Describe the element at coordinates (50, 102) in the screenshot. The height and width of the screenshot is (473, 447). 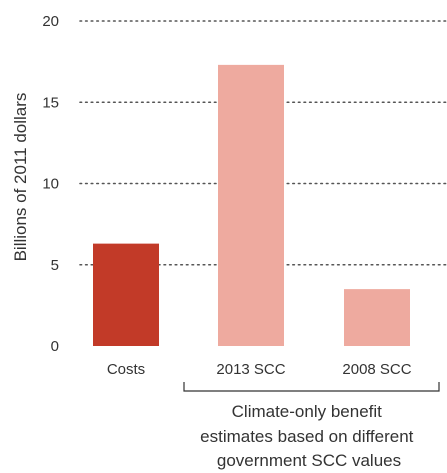
I see `y-tick-label: 15` at that location.